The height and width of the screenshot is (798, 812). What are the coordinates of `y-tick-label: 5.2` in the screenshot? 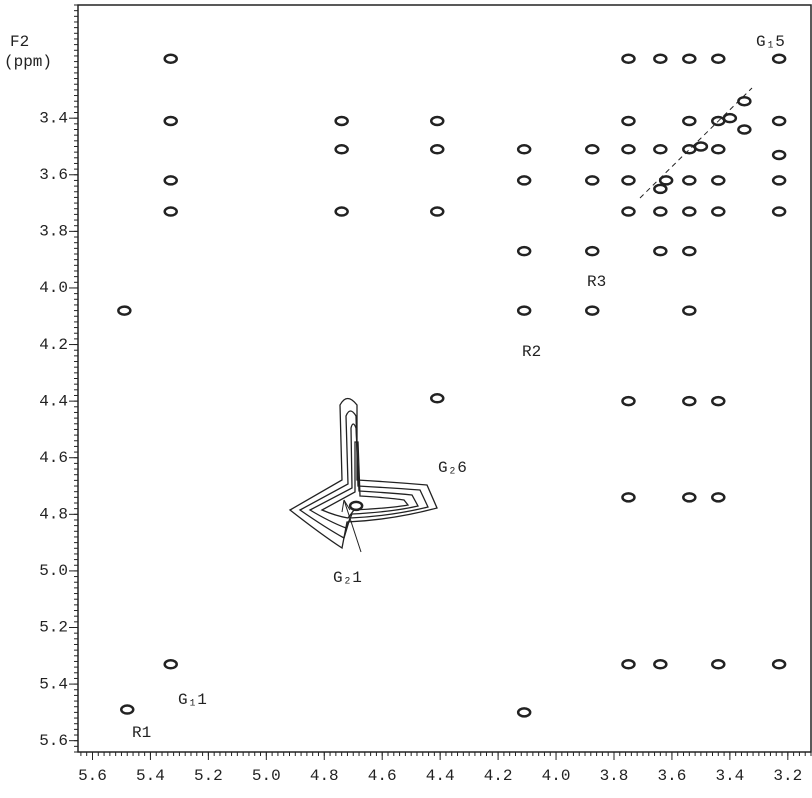 It's located at (53, 628).